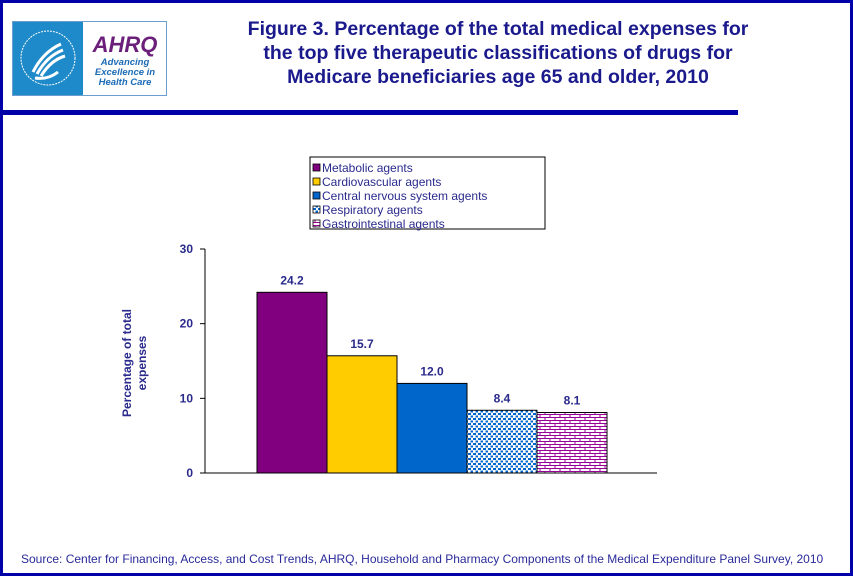 Image resolution: width=853 pixels, height=576 pixels. I want to click on data-label: 15.7, so click(362, 344).